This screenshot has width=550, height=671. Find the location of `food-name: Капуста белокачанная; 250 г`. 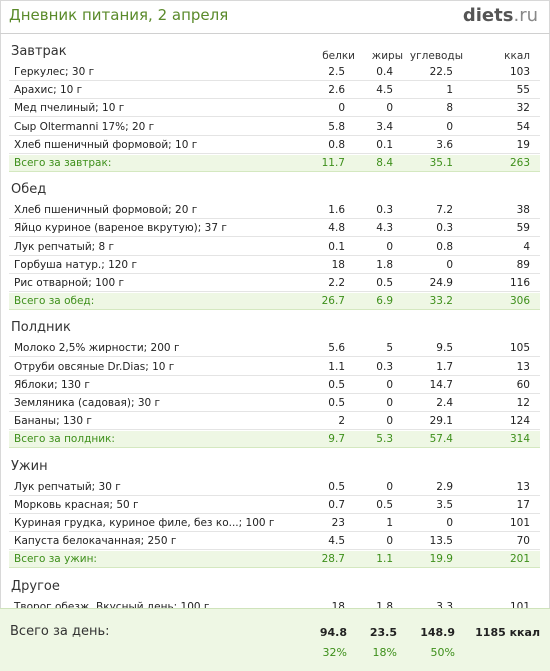

food-name: Капуста белокачанная; 250 г is located at coordinates (95, 541).